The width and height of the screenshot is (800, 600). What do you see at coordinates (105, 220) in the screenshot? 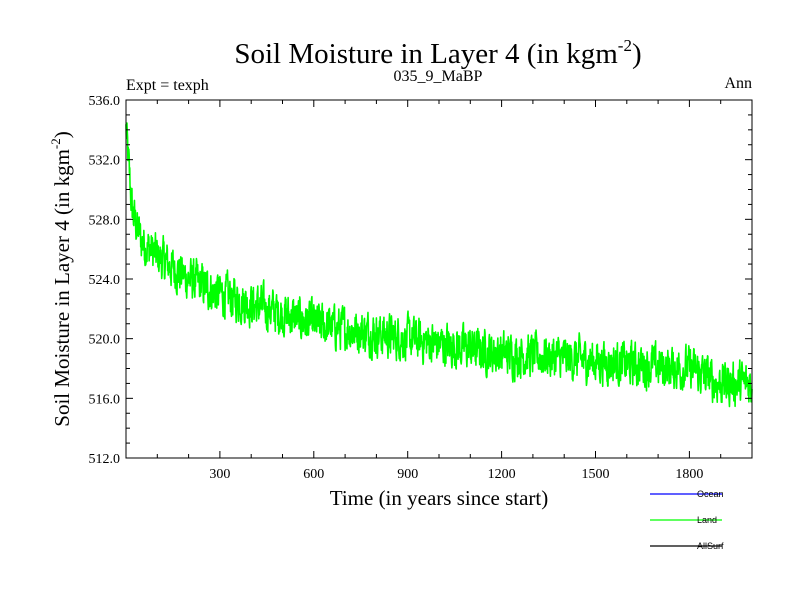
I see `y-tick-label: 528.0` at bounding box center [105, 220].